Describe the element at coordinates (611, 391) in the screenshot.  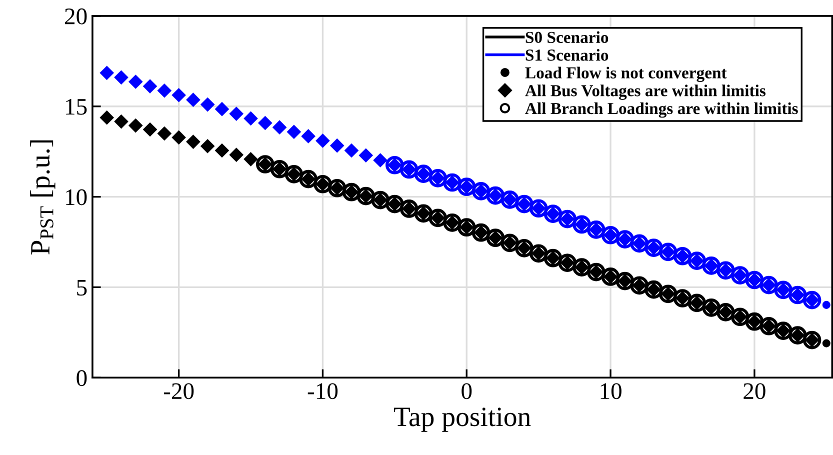
I see `x-tick-label: 10` at that location.